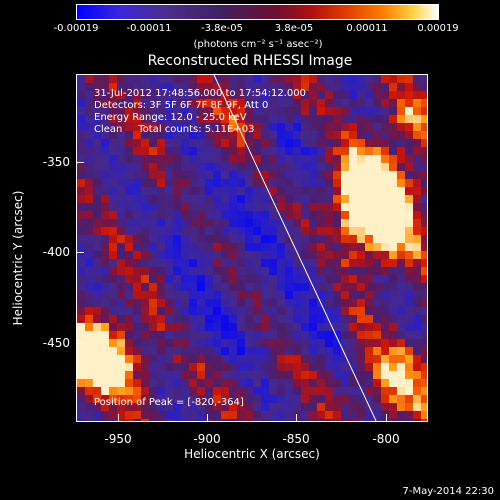  What do you see at coordinates (386, 439) in the screenshot?
I see `x-tick-label: -800` at bounding box center [386, 439].